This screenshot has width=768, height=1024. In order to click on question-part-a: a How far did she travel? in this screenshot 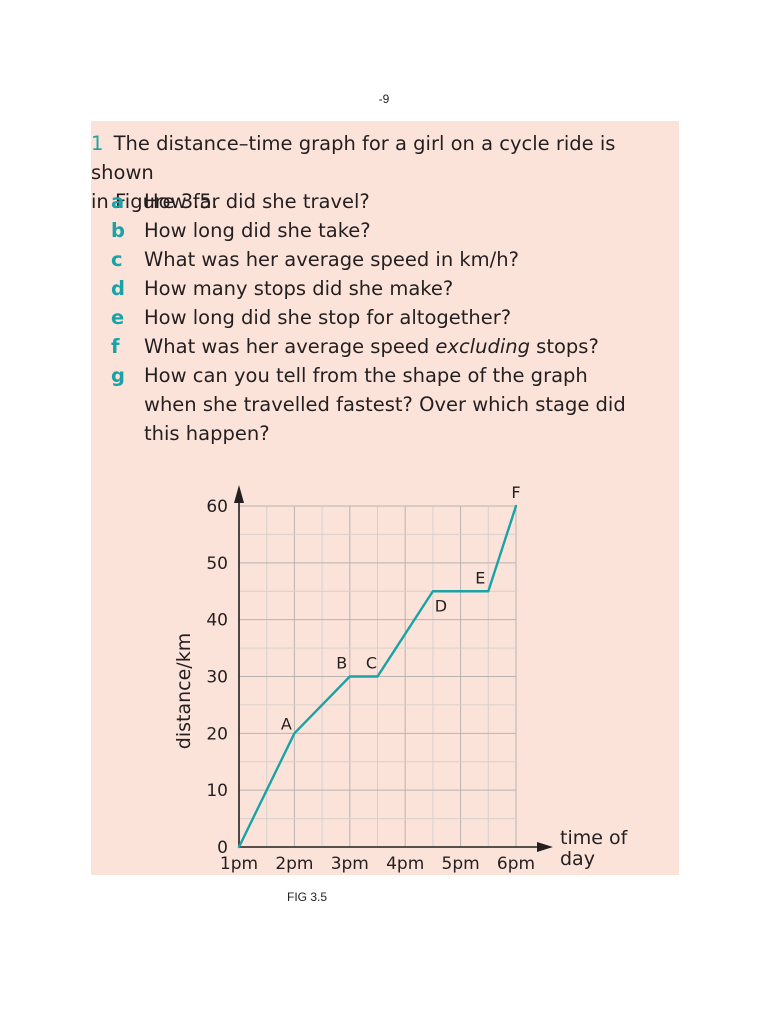, I will do `click(385, 201)`.